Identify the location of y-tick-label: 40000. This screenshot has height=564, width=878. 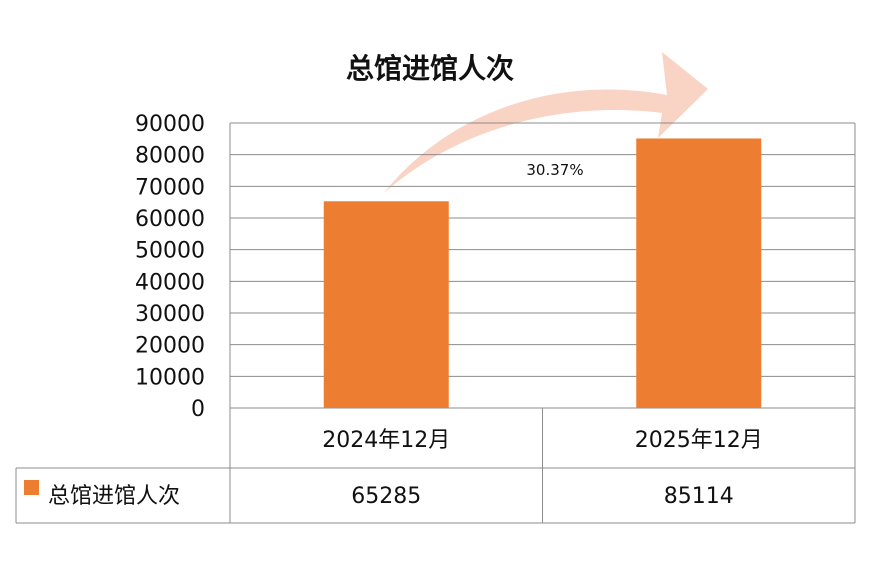
(170, 282).